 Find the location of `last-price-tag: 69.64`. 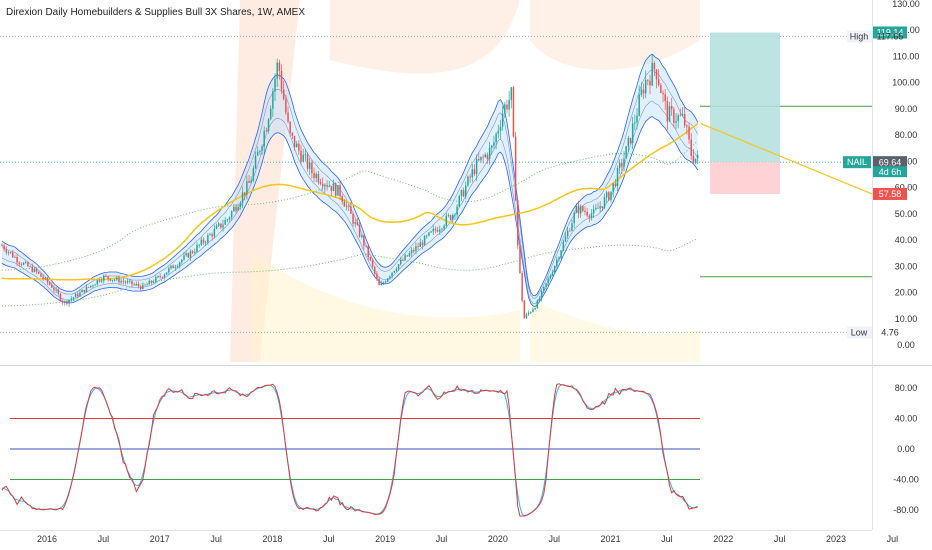

last-price-tag: 69.64 is located at coordinates (890, 162).